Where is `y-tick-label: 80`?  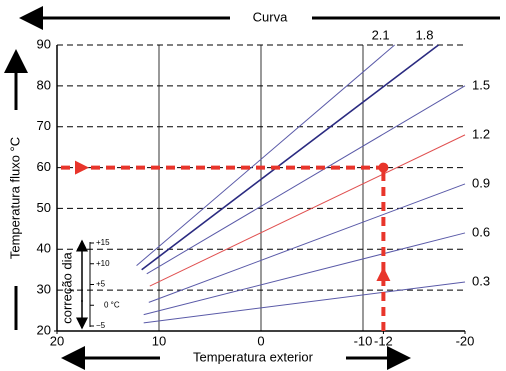
y-tick-label: 80 is located at coordinates (44, 84).